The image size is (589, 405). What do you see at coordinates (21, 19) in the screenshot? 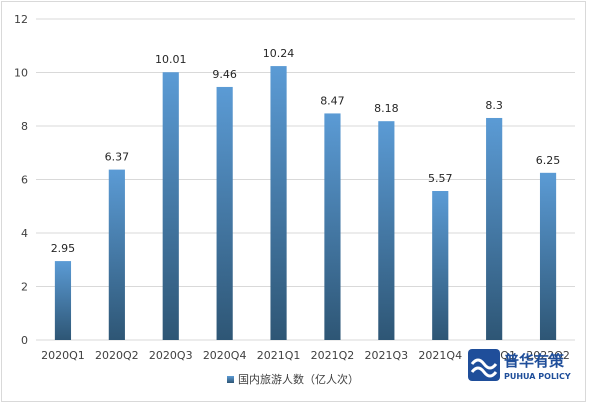
I see `y-tick-label: 12` at bounding box center [21, 19].